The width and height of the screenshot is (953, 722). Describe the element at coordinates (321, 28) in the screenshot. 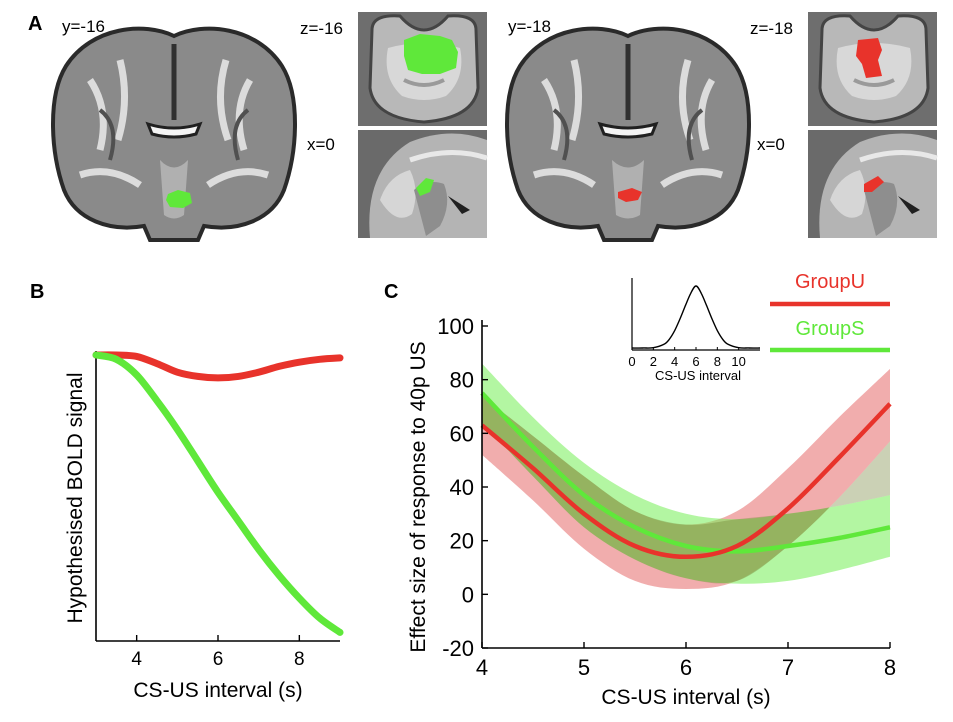

I see `left-axial-label: z=-16` at that location.